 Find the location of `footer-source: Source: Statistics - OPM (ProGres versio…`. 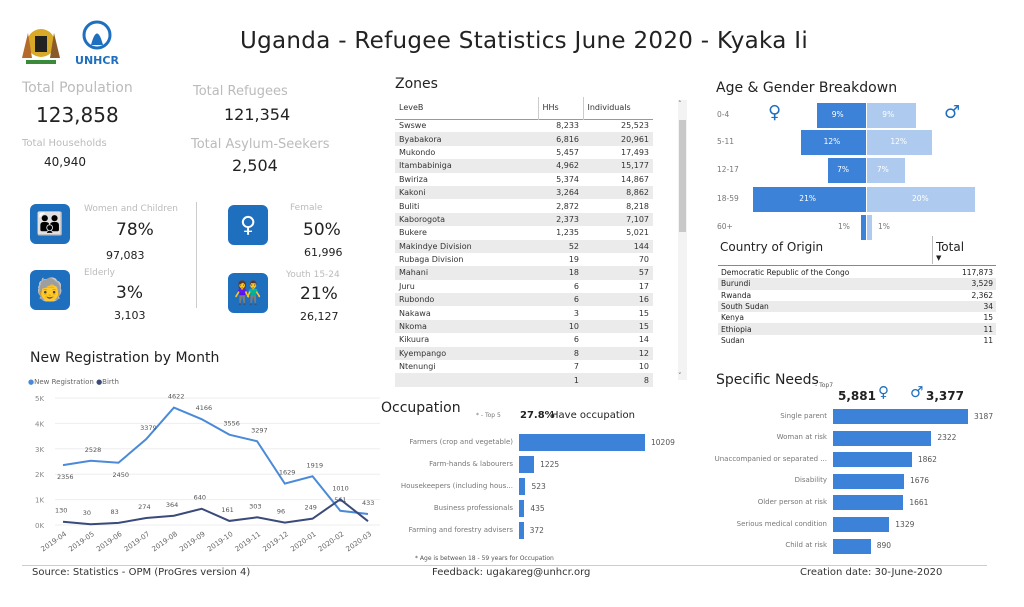

footer-source: Source: Statistics - OPM (ProGres versio… is located at coordinates (141, 572).